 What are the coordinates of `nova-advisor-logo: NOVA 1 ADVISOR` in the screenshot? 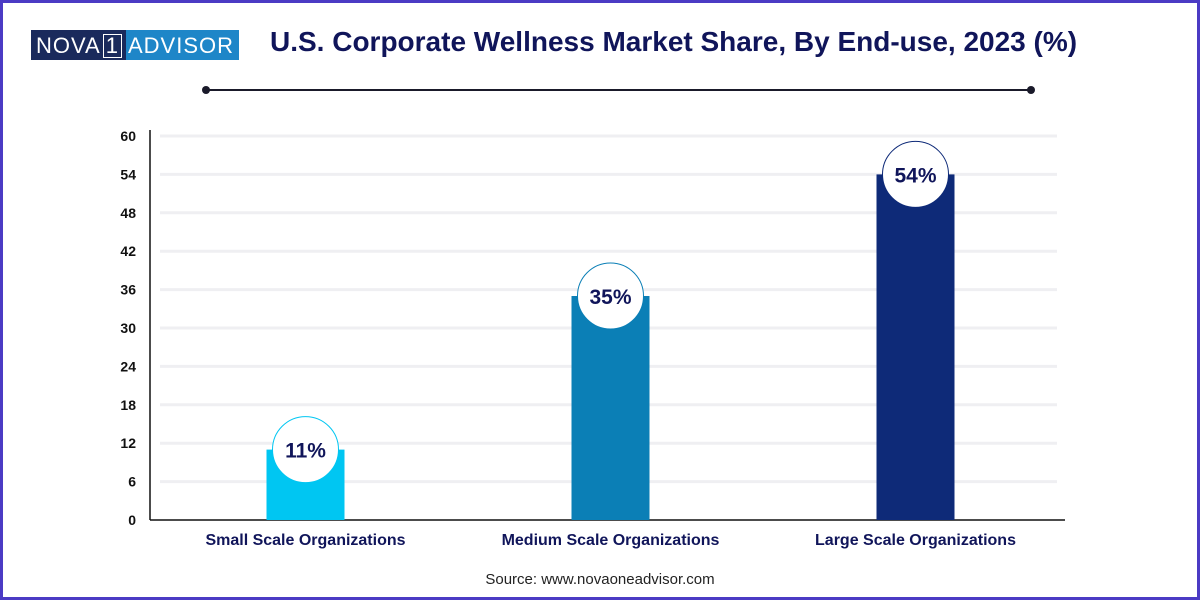 It's located at (135, 45).